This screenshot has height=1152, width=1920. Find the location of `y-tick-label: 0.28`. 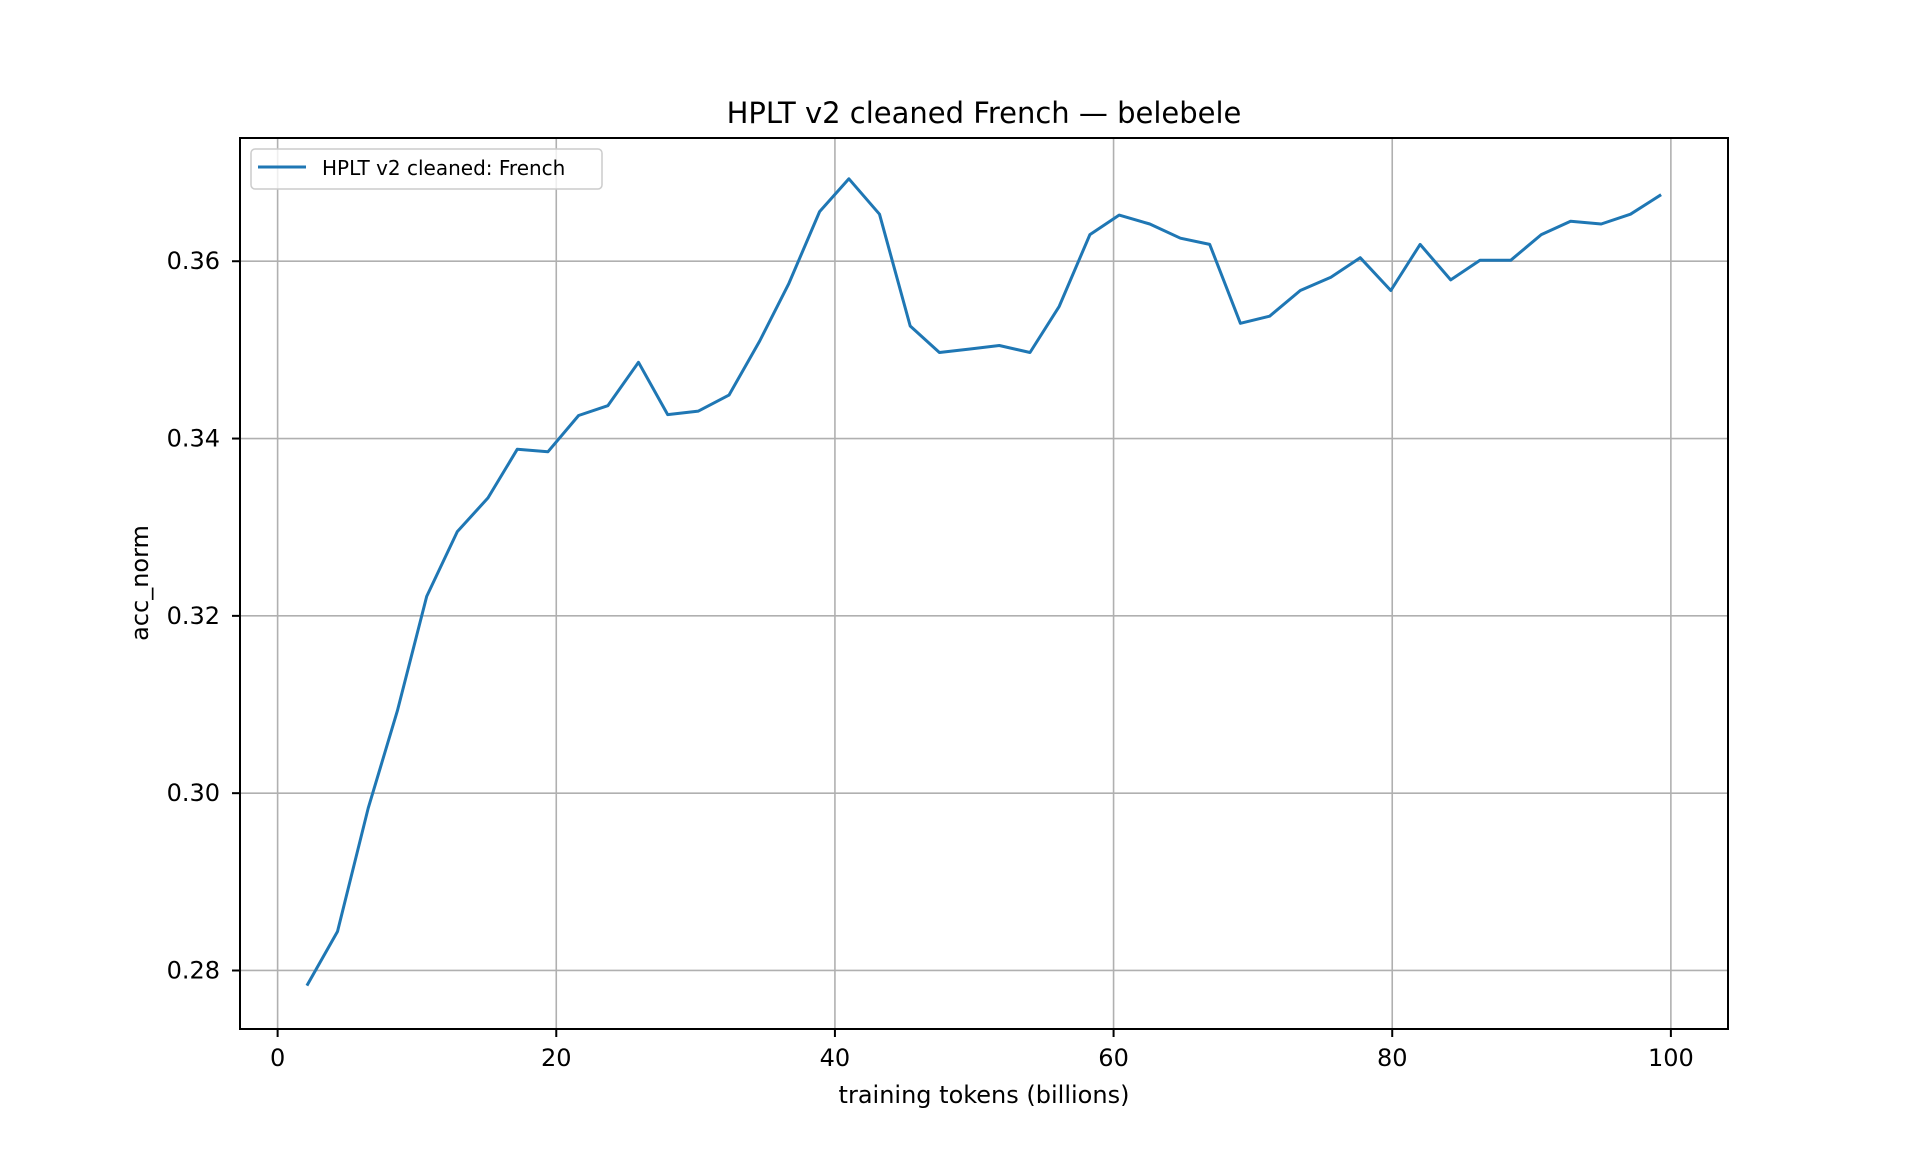

y-tick-label: 0.28 is located at coordinates (193, 970).